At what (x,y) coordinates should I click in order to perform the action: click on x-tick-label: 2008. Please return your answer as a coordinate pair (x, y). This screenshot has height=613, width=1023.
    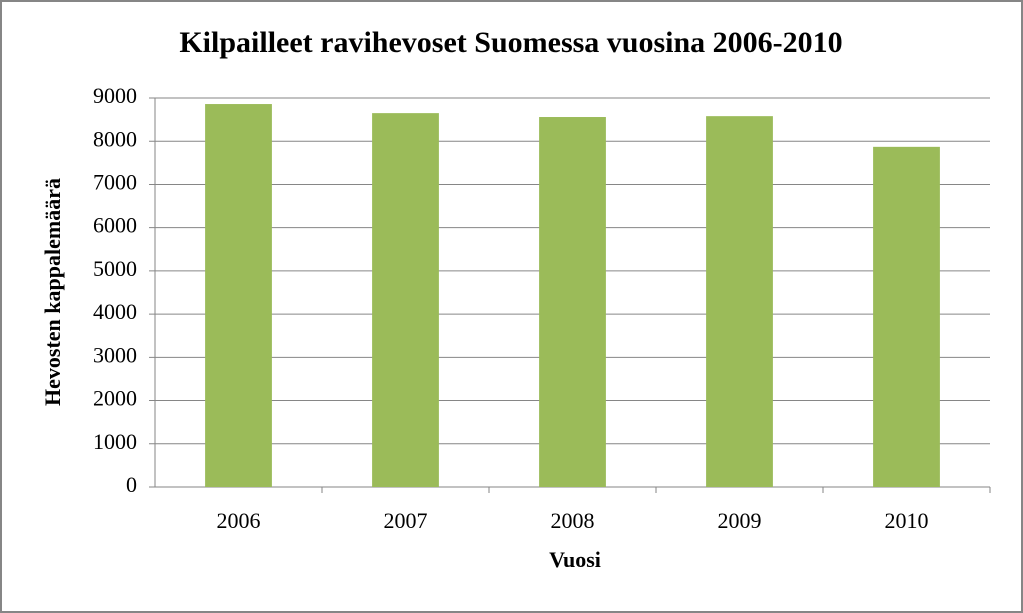
    Looking at the image, I should click on (573, 520).